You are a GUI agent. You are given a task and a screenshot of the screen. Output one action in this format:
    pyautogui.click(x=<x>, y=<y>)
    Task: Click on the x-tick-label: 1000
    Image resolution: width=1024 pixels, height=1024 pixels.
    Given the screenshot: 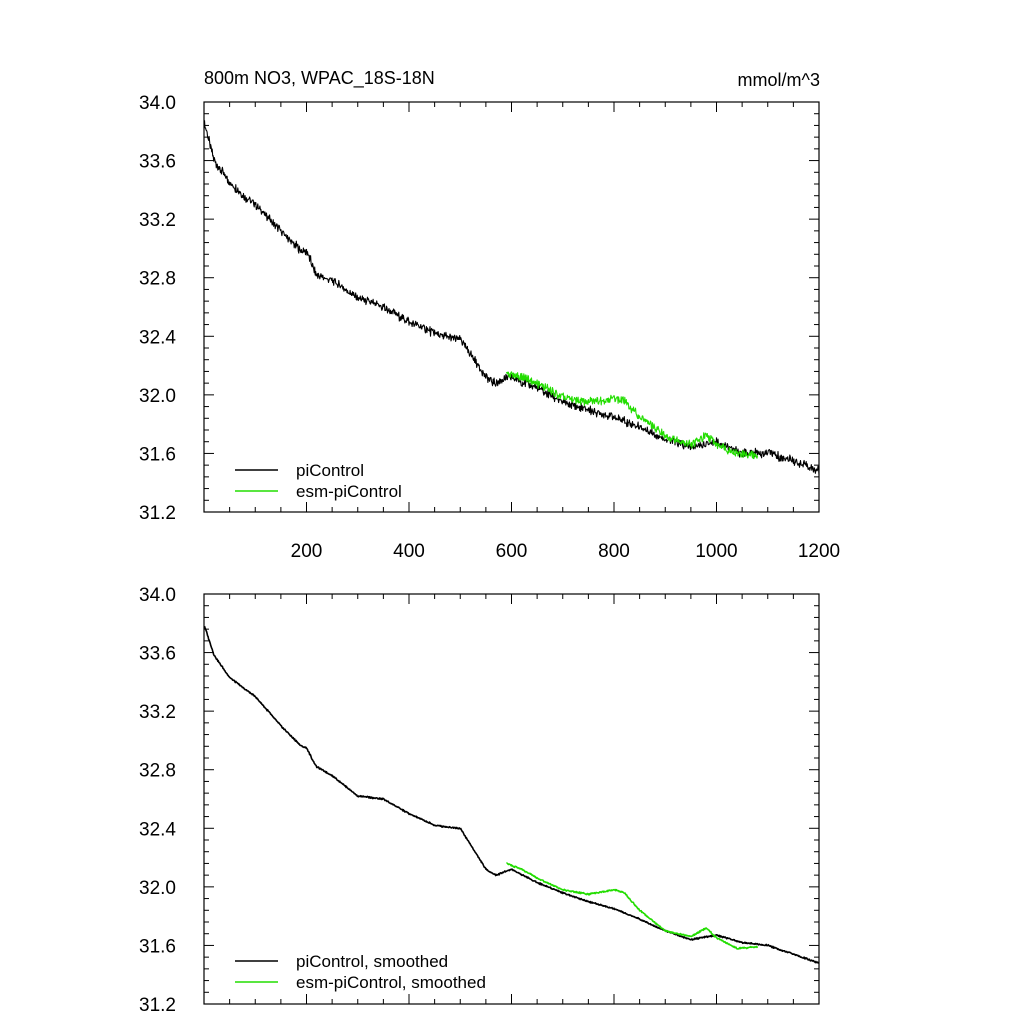 What is the action you would take?
    pyautogui.click(x=716, y=551)
    